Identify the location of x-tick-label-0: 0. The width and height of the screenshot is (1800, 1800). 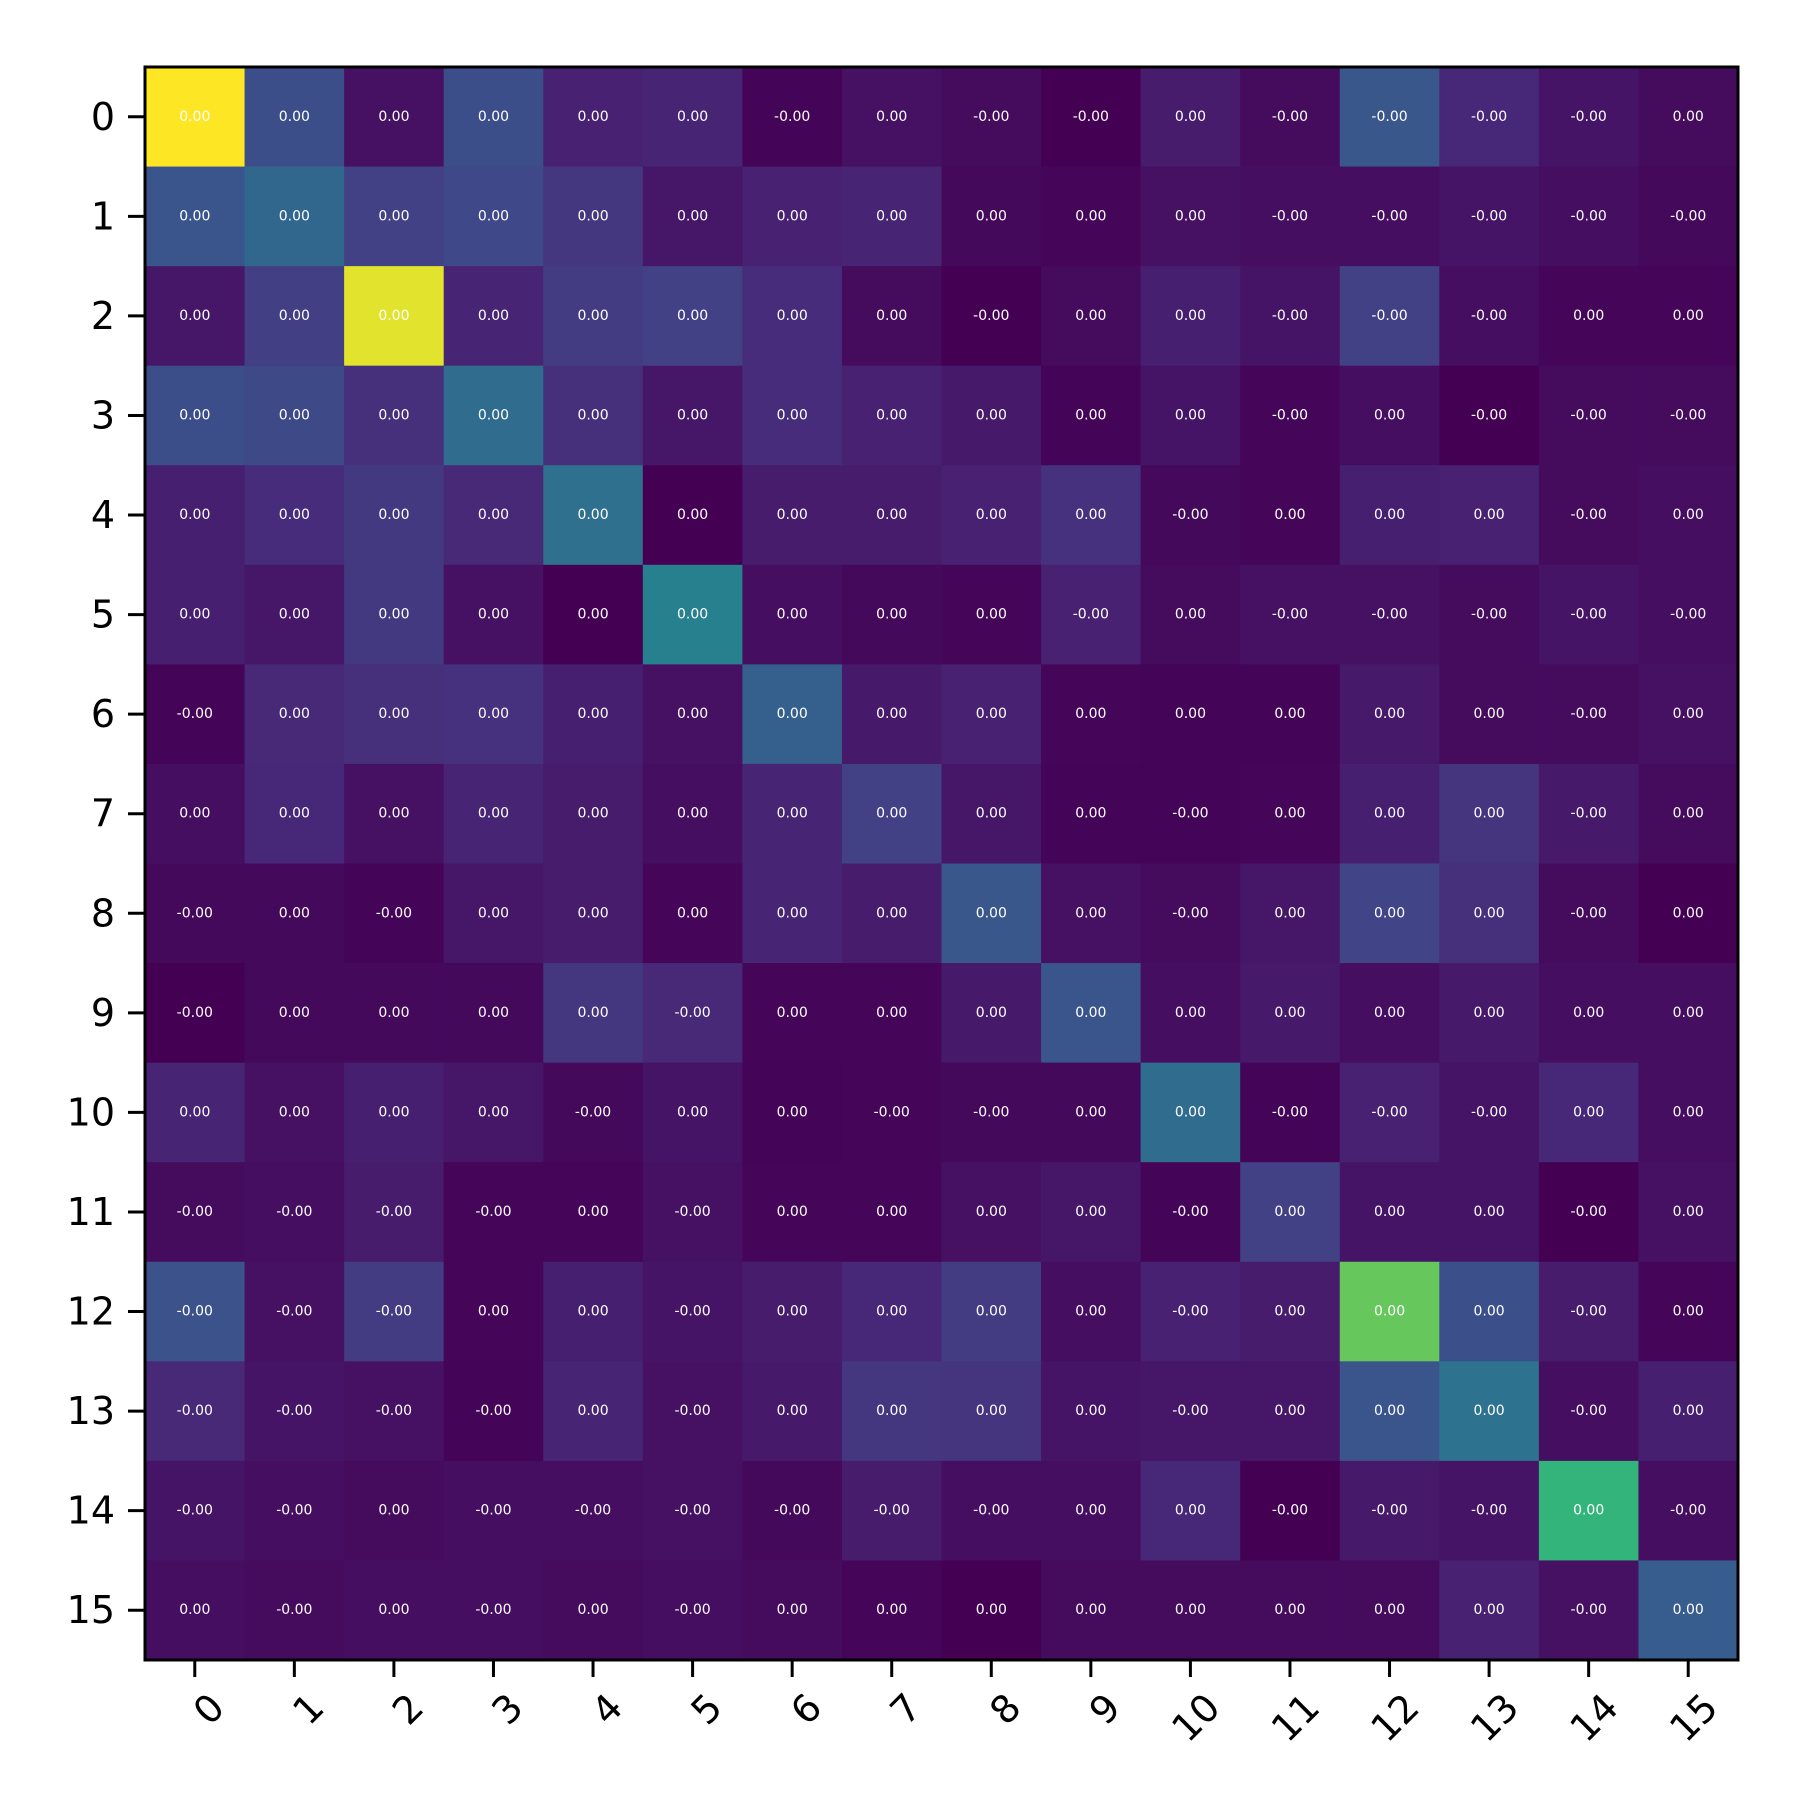
(209, 1709).